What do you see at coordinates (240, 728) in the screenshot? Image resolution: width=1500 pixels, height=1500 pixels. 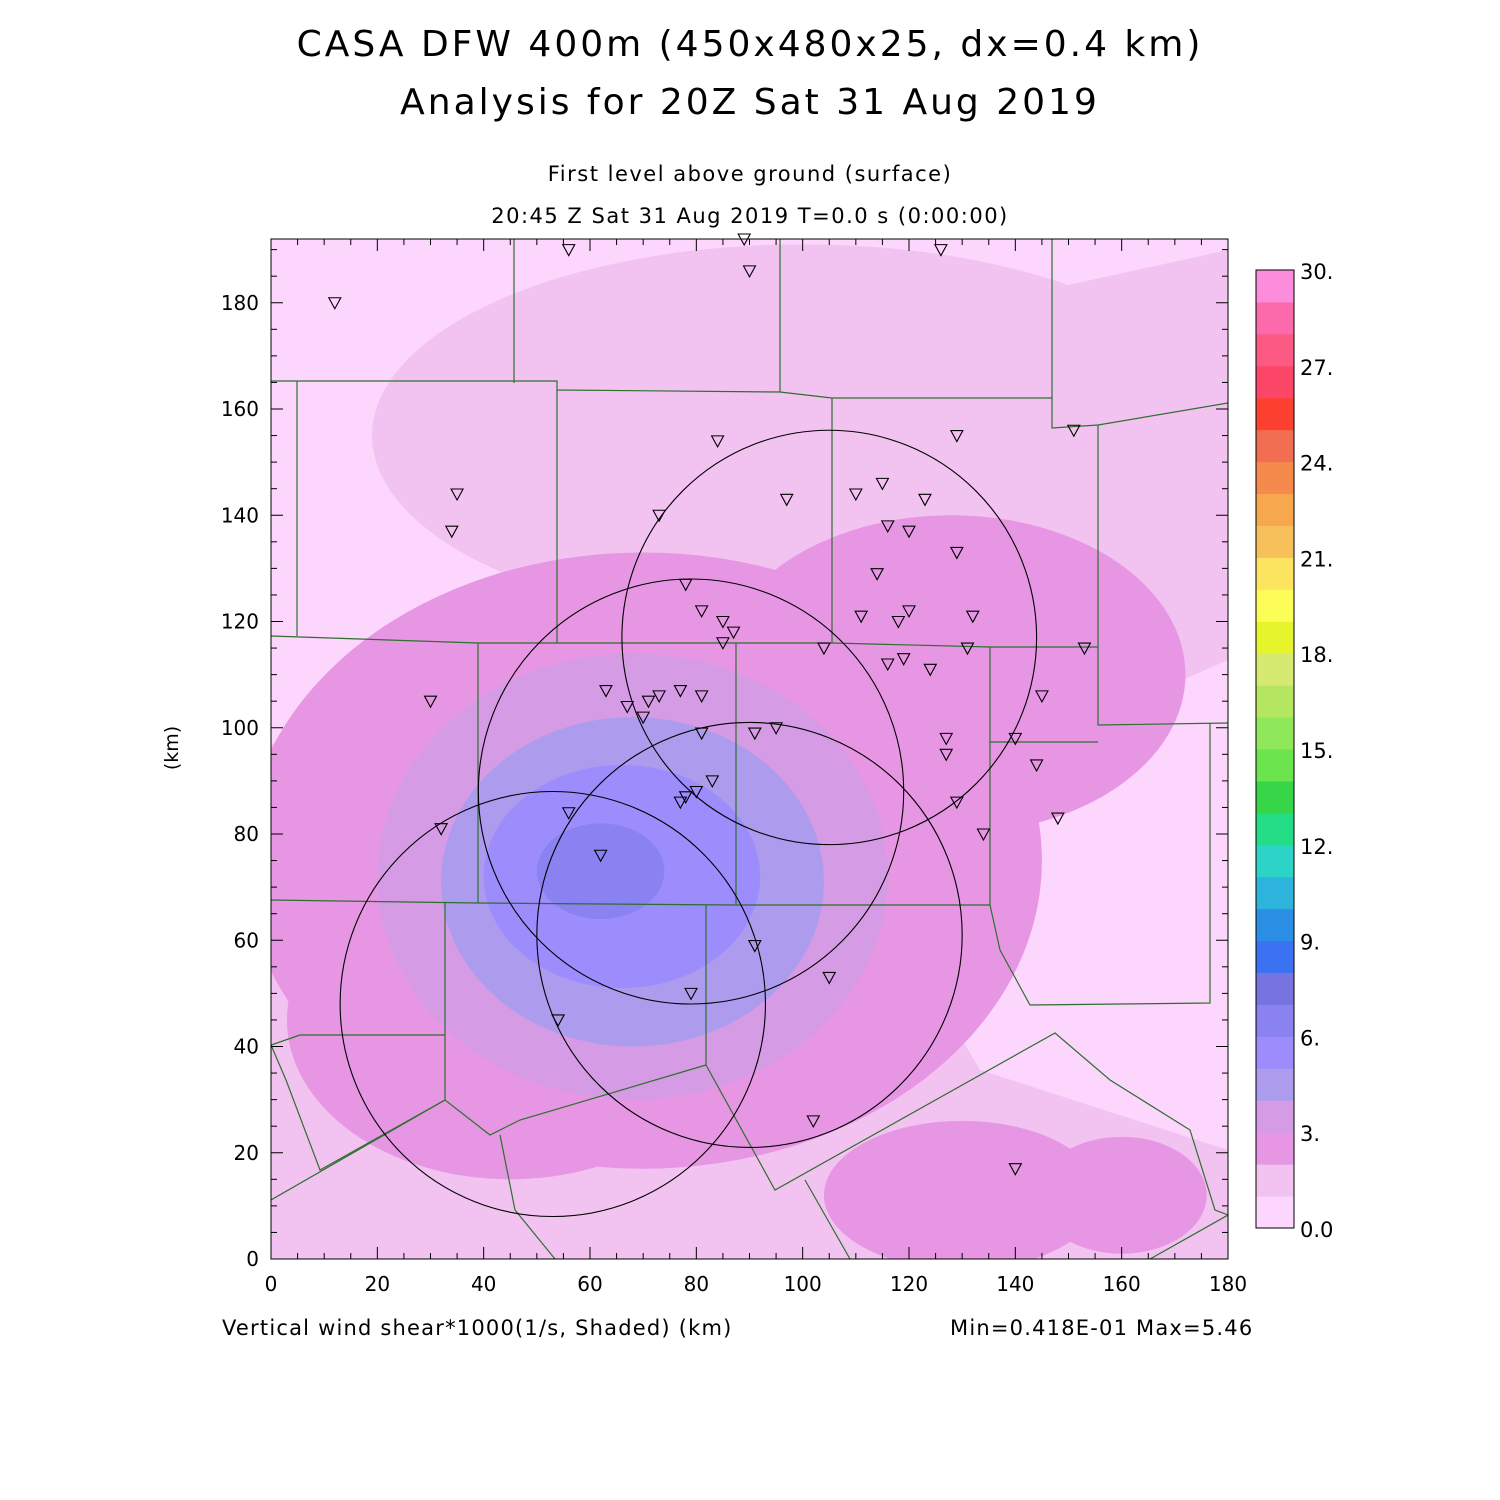 I see `y-tick-label: 100` at bounding box center [240, 728].